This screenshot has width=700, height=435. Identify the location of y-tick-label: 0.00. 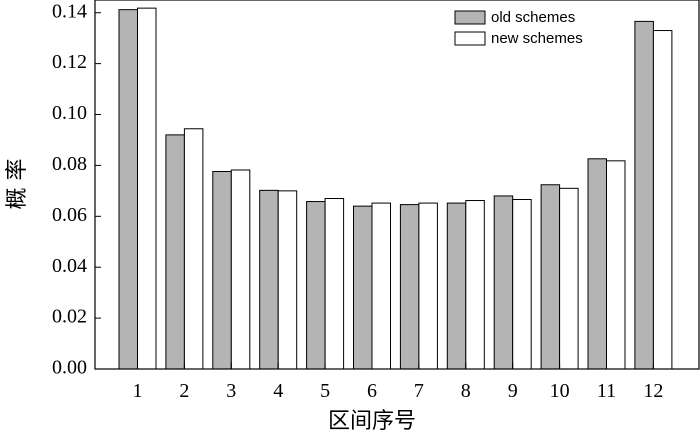
(69, 368).